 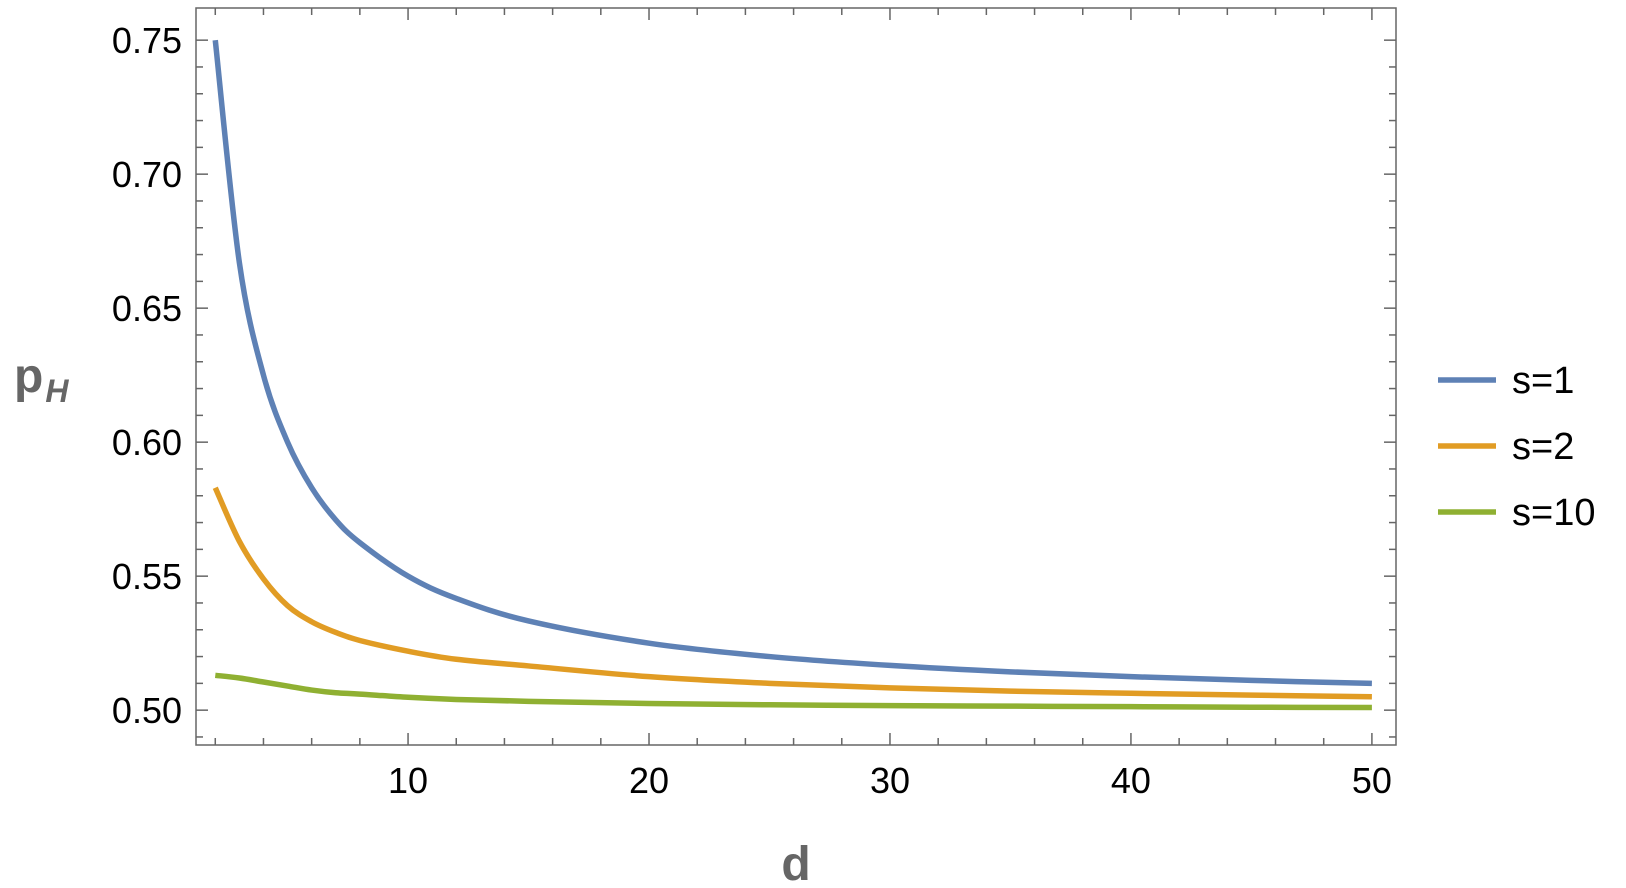 I want to click on y-axis-label: pH, so click(x=41, y=379).